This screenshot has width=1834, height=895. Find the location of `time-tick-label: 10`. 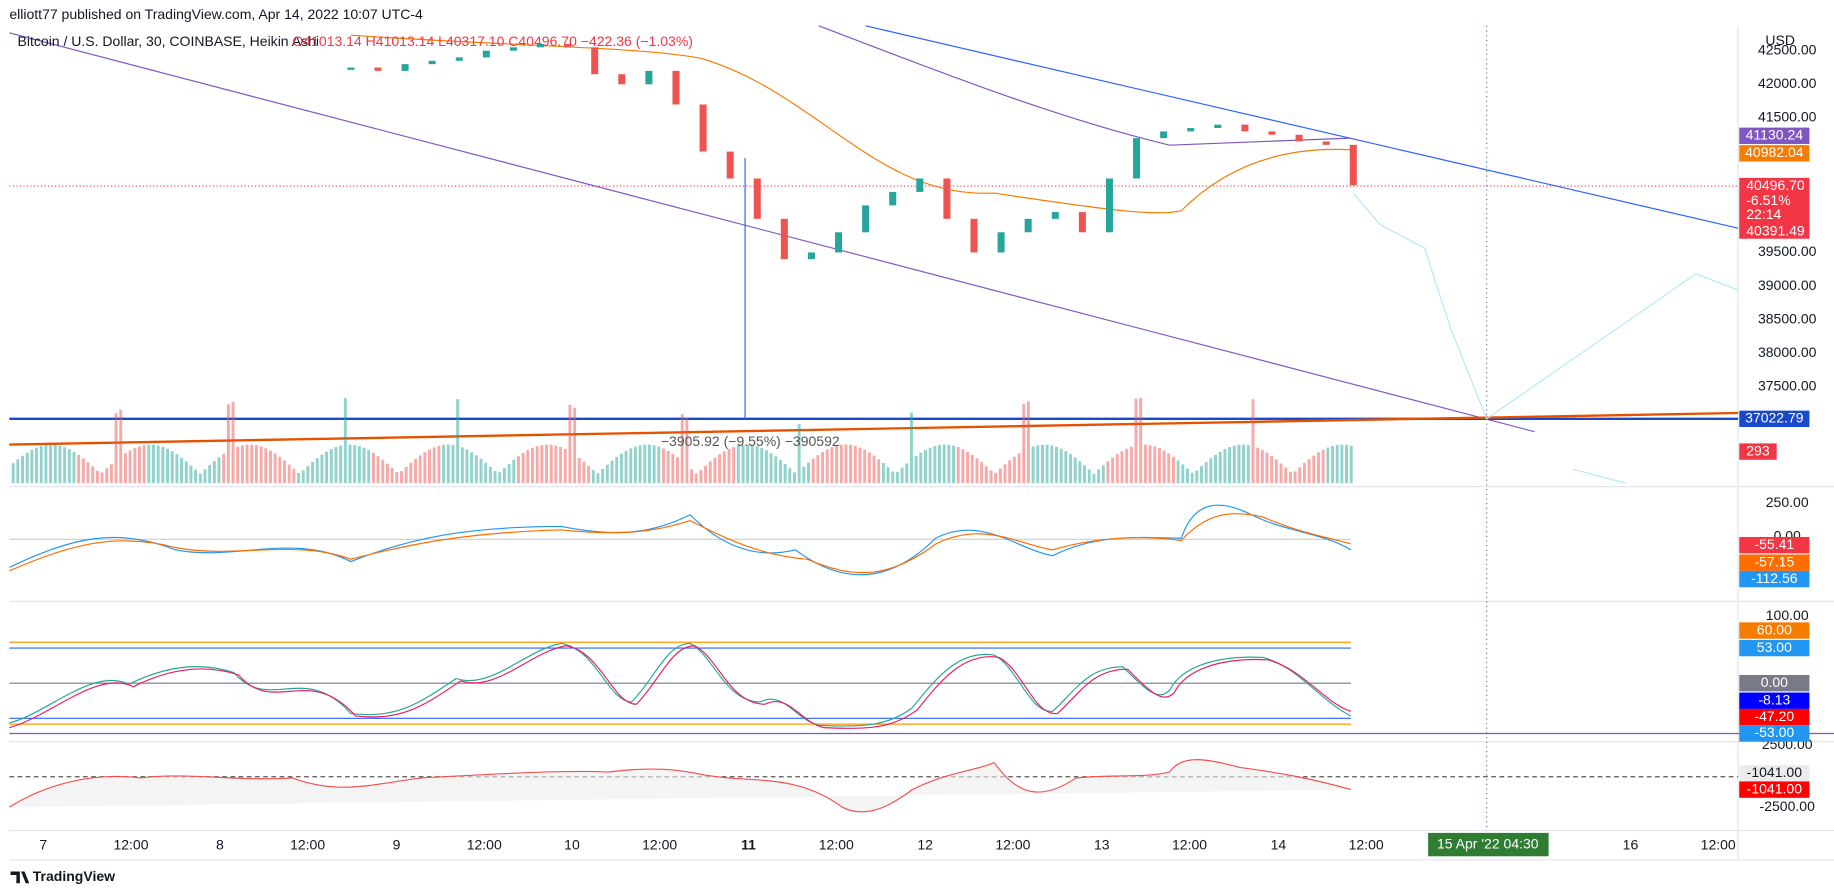

time-tick-label: 10 is located at coordinates (572, 844).